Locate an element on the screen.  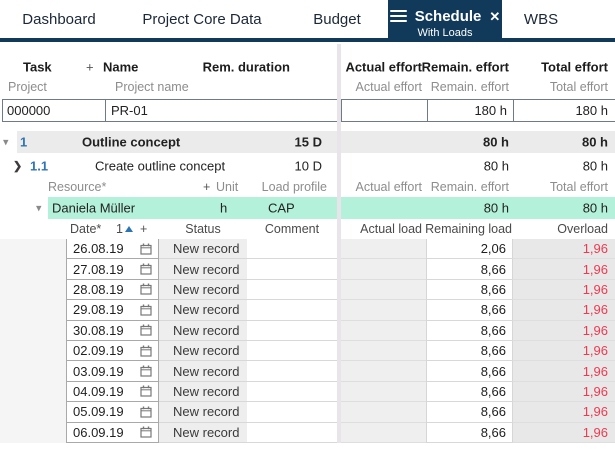
menu-icon is located at coordinates (398, 15).